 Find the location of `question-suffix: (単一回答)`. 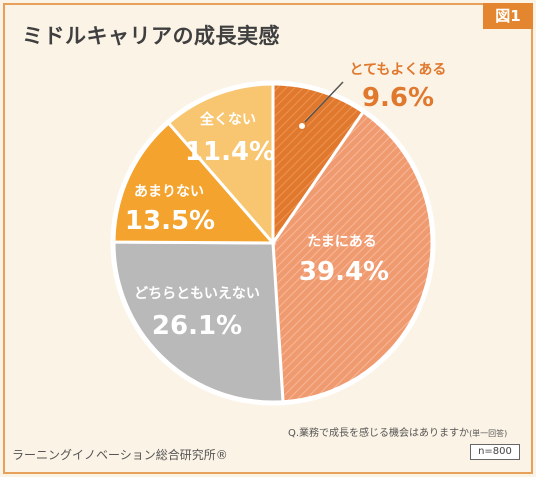

question-suffix: (単一回答) is located at coordinates (488, 433).